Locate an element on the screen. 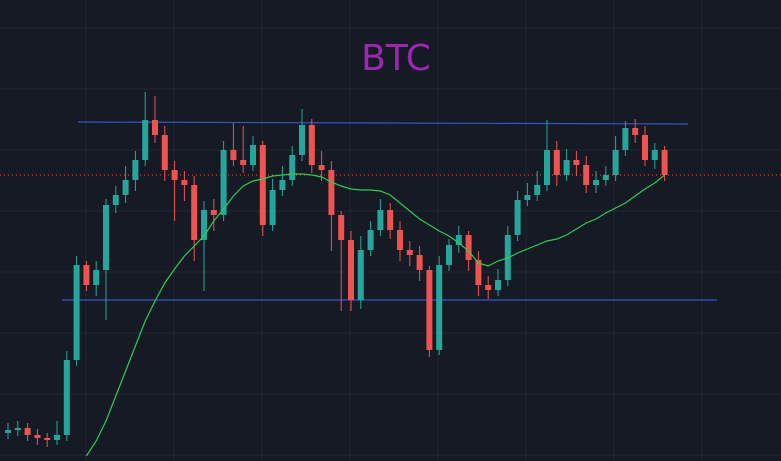 Image resolution: width=781 pixels, height=461 pixels. level-line is located at coordinates (383, 123).